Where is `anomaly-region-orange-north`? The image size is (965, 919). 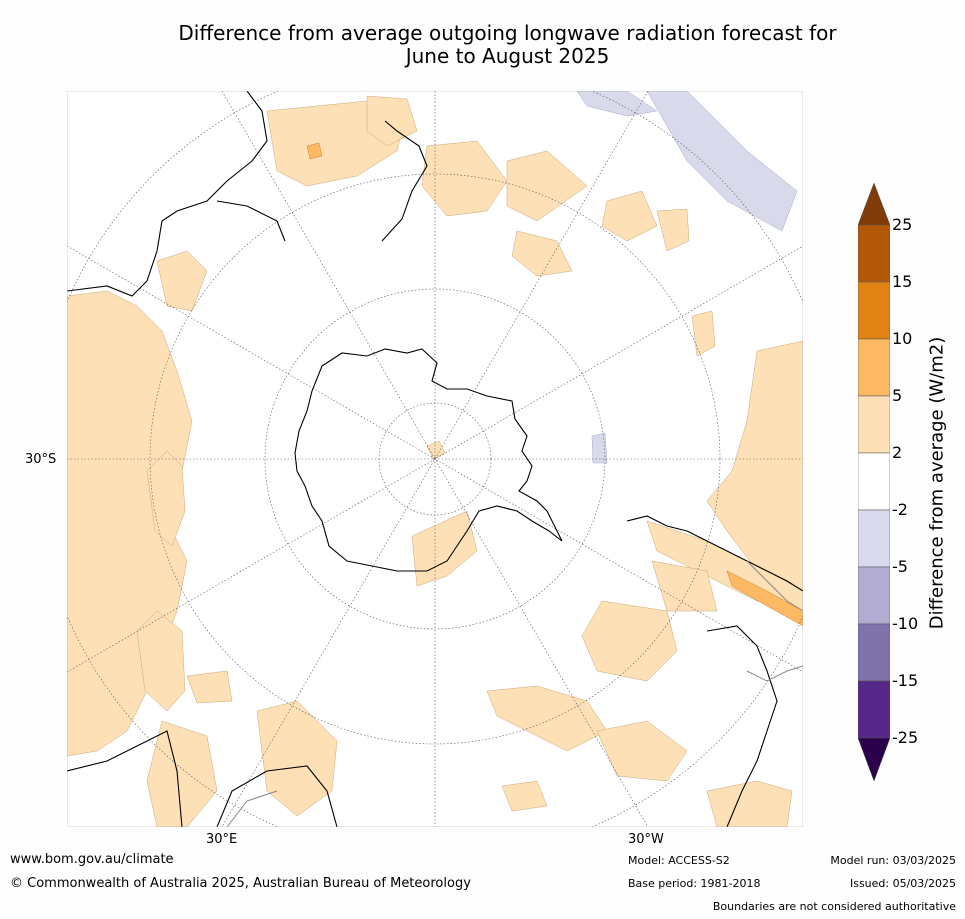
anomaly-region-orange-north is located at coordinates (314, 151).